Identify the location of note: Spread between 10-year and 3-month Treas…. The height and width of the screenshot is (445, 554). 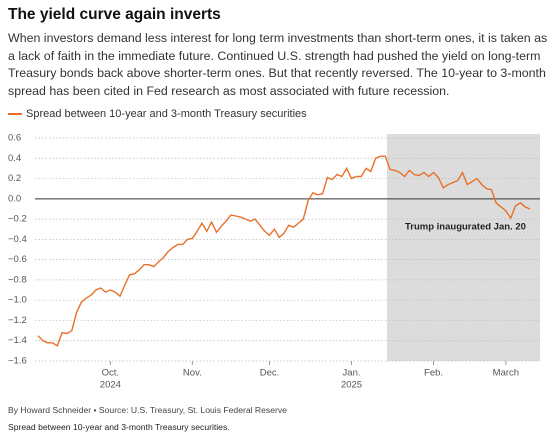
(119, 427).